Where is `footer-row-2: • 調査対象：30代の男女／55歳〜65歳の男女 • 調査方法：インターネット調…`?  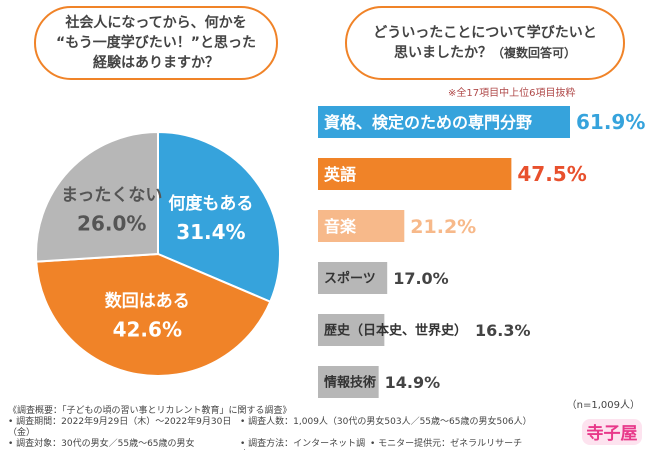
footer-row-2: • 調査対象：30代の男女／55歳〜65歳の男女 • 調査方法：インターネット調… is located at coordinates (288, 444).